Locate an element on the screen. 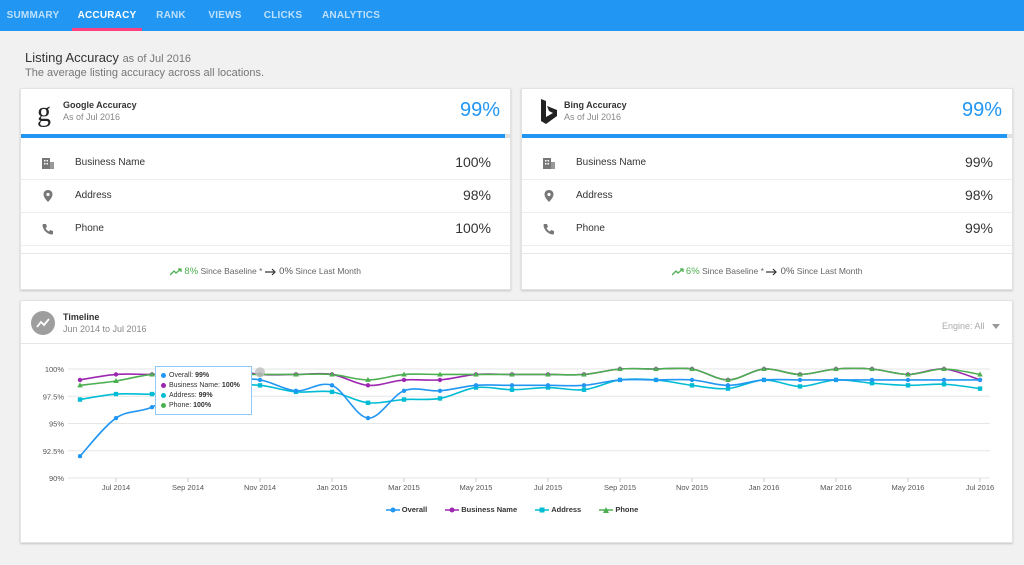  card-footer: 6% Since Baseline * 0% Since Last Month is located at coordinates (767, 271).